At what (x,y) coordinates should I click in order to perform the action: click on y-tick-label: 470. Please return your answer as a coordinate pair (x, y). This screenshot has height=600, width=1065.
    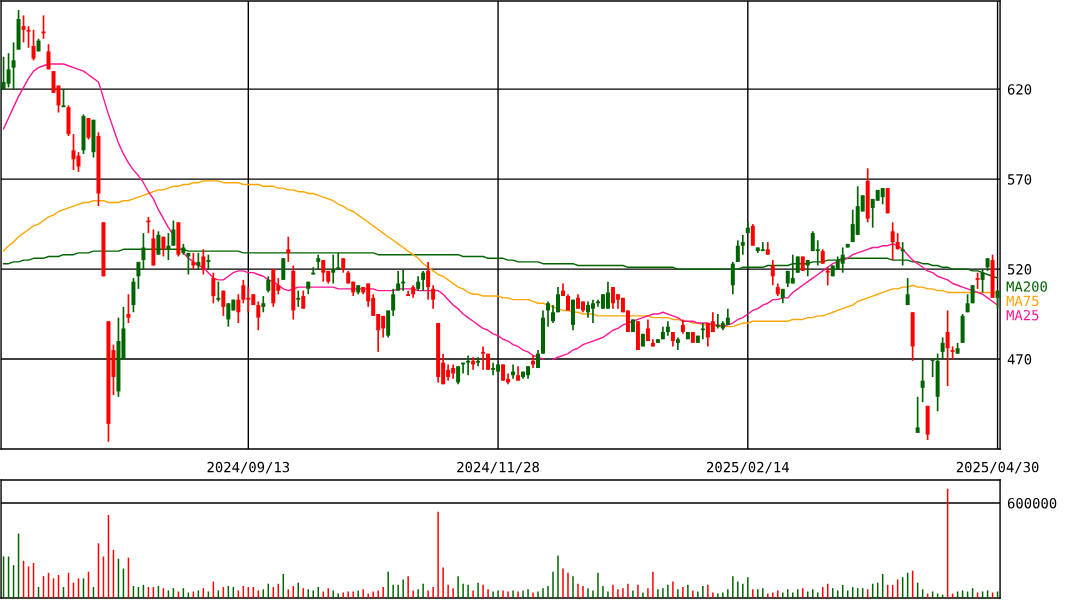
    Looking at the image, I should click on (1019, 359).